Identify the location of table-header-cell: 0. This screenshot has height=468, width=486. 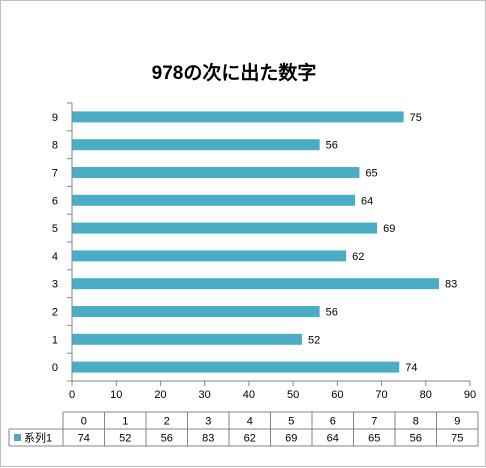
(84, 422).